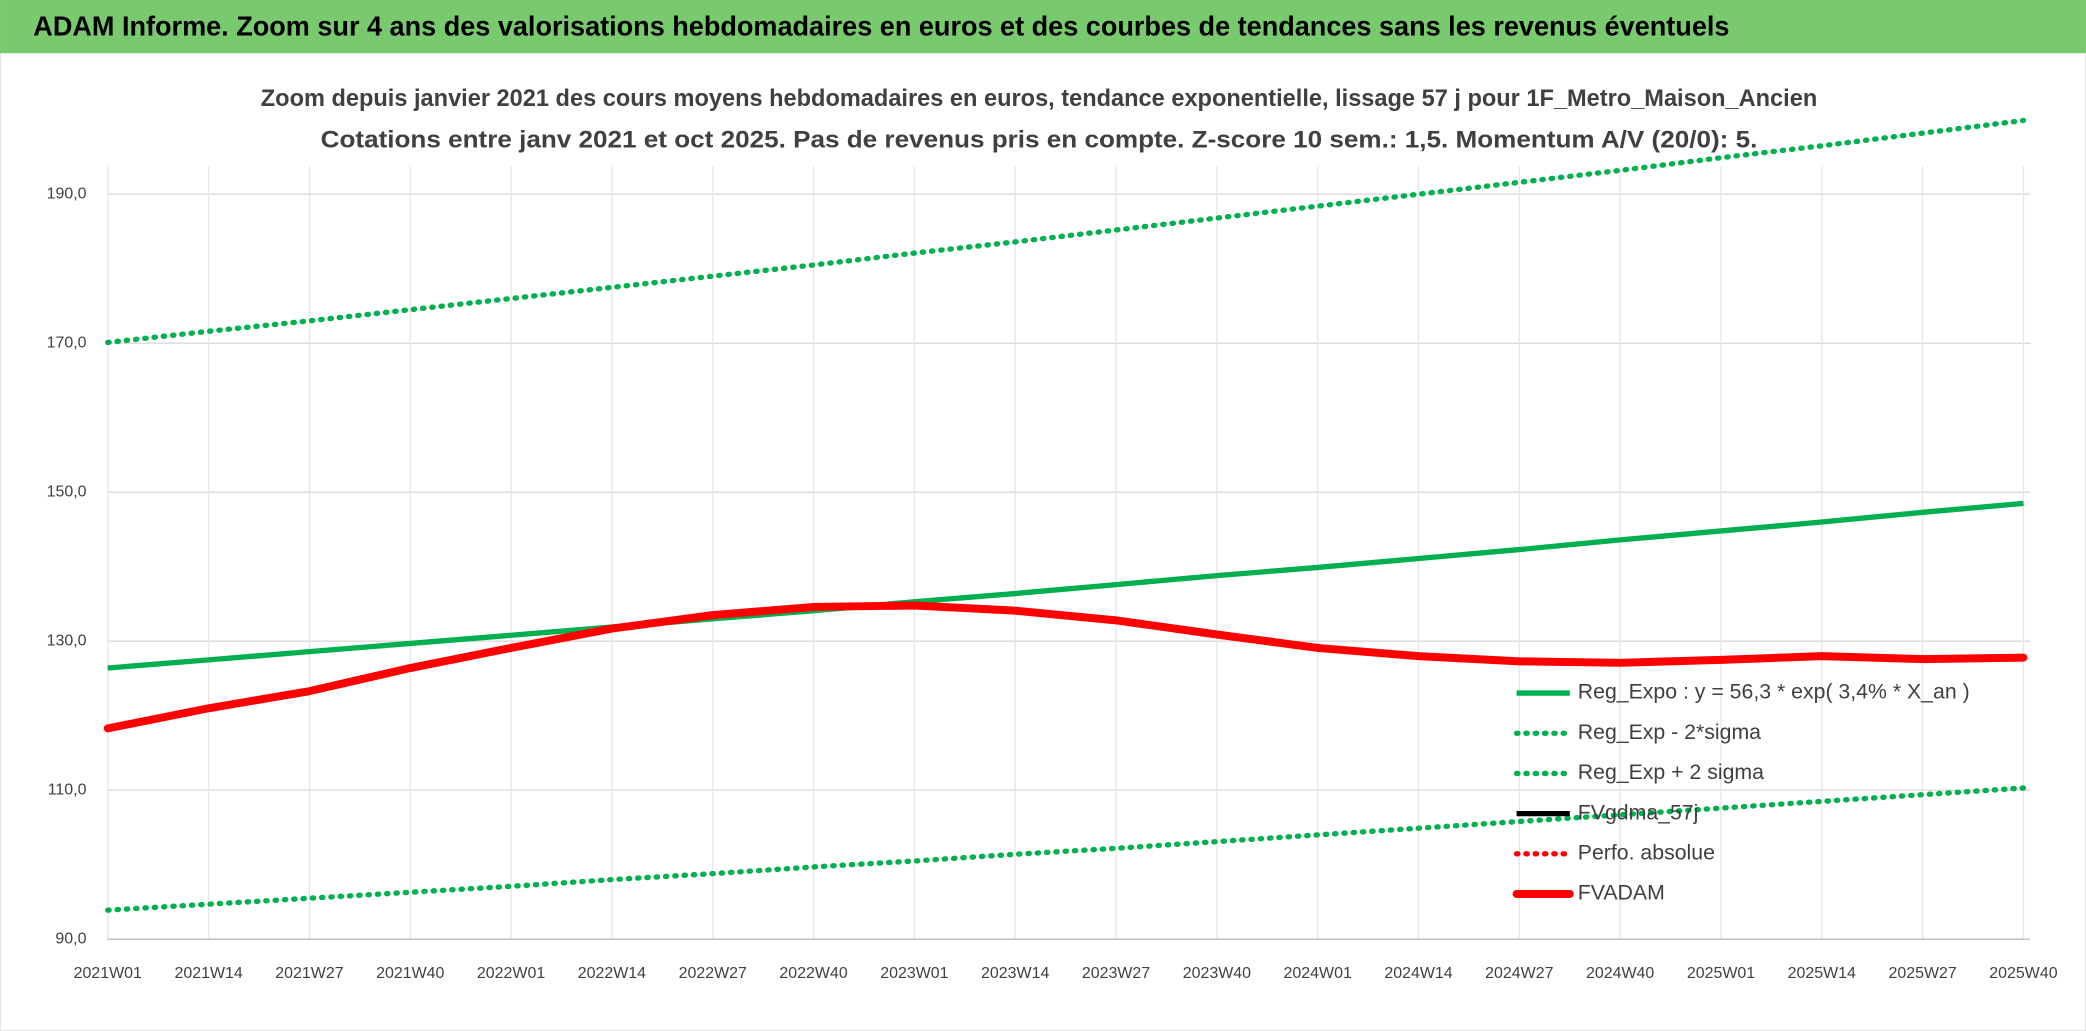  I want to click on x-tick-label: 2021W01, so click(108, 973).